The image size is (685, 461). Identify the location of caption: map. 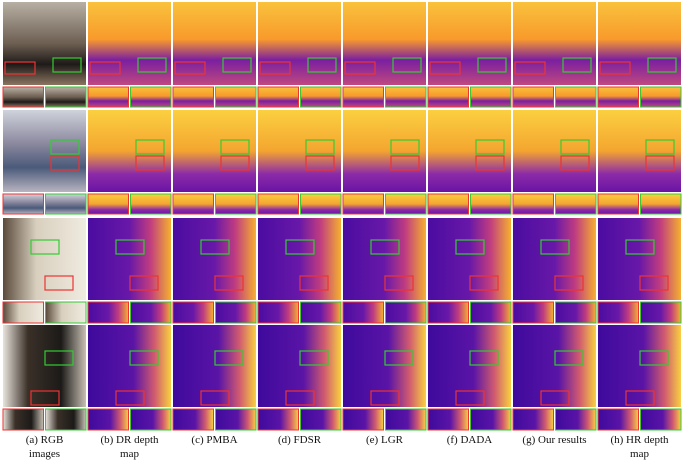
(639, 454).